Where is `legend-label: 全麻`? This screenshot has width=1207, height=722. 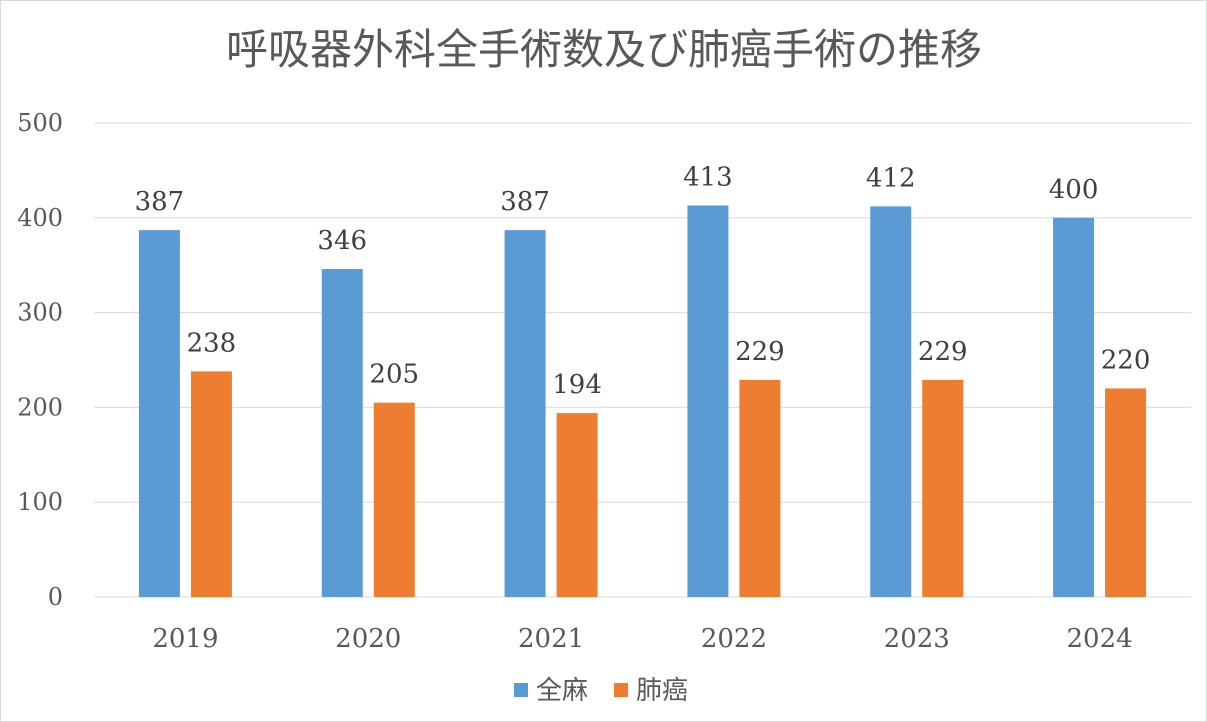 legend-label: 全麻 is located at coordinates (562, 691).